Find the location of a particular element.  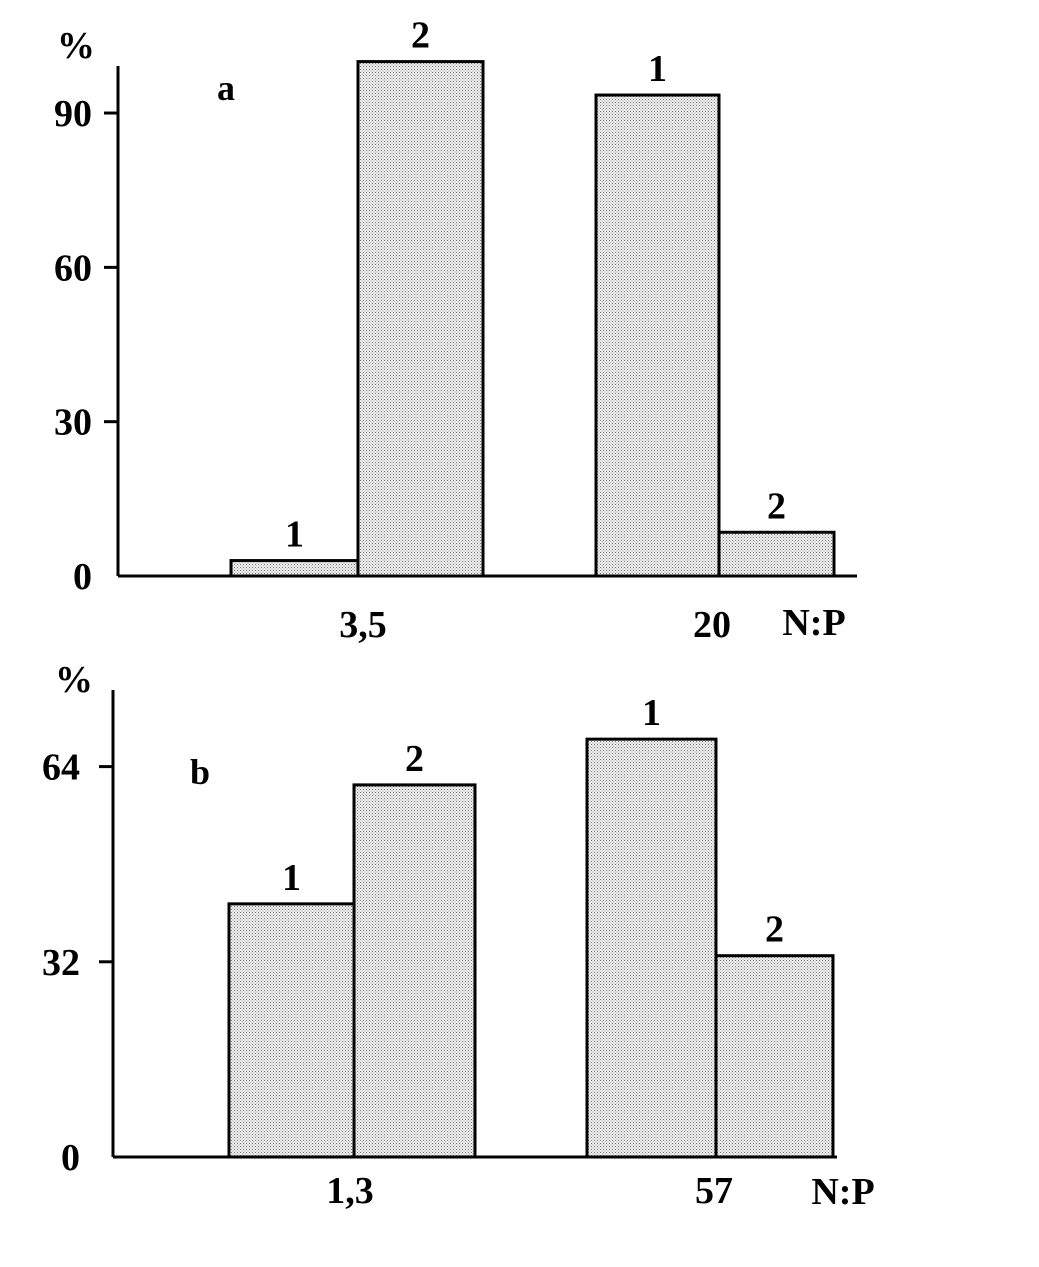

category-label: 3,5 is located at coordinates (363, 625).